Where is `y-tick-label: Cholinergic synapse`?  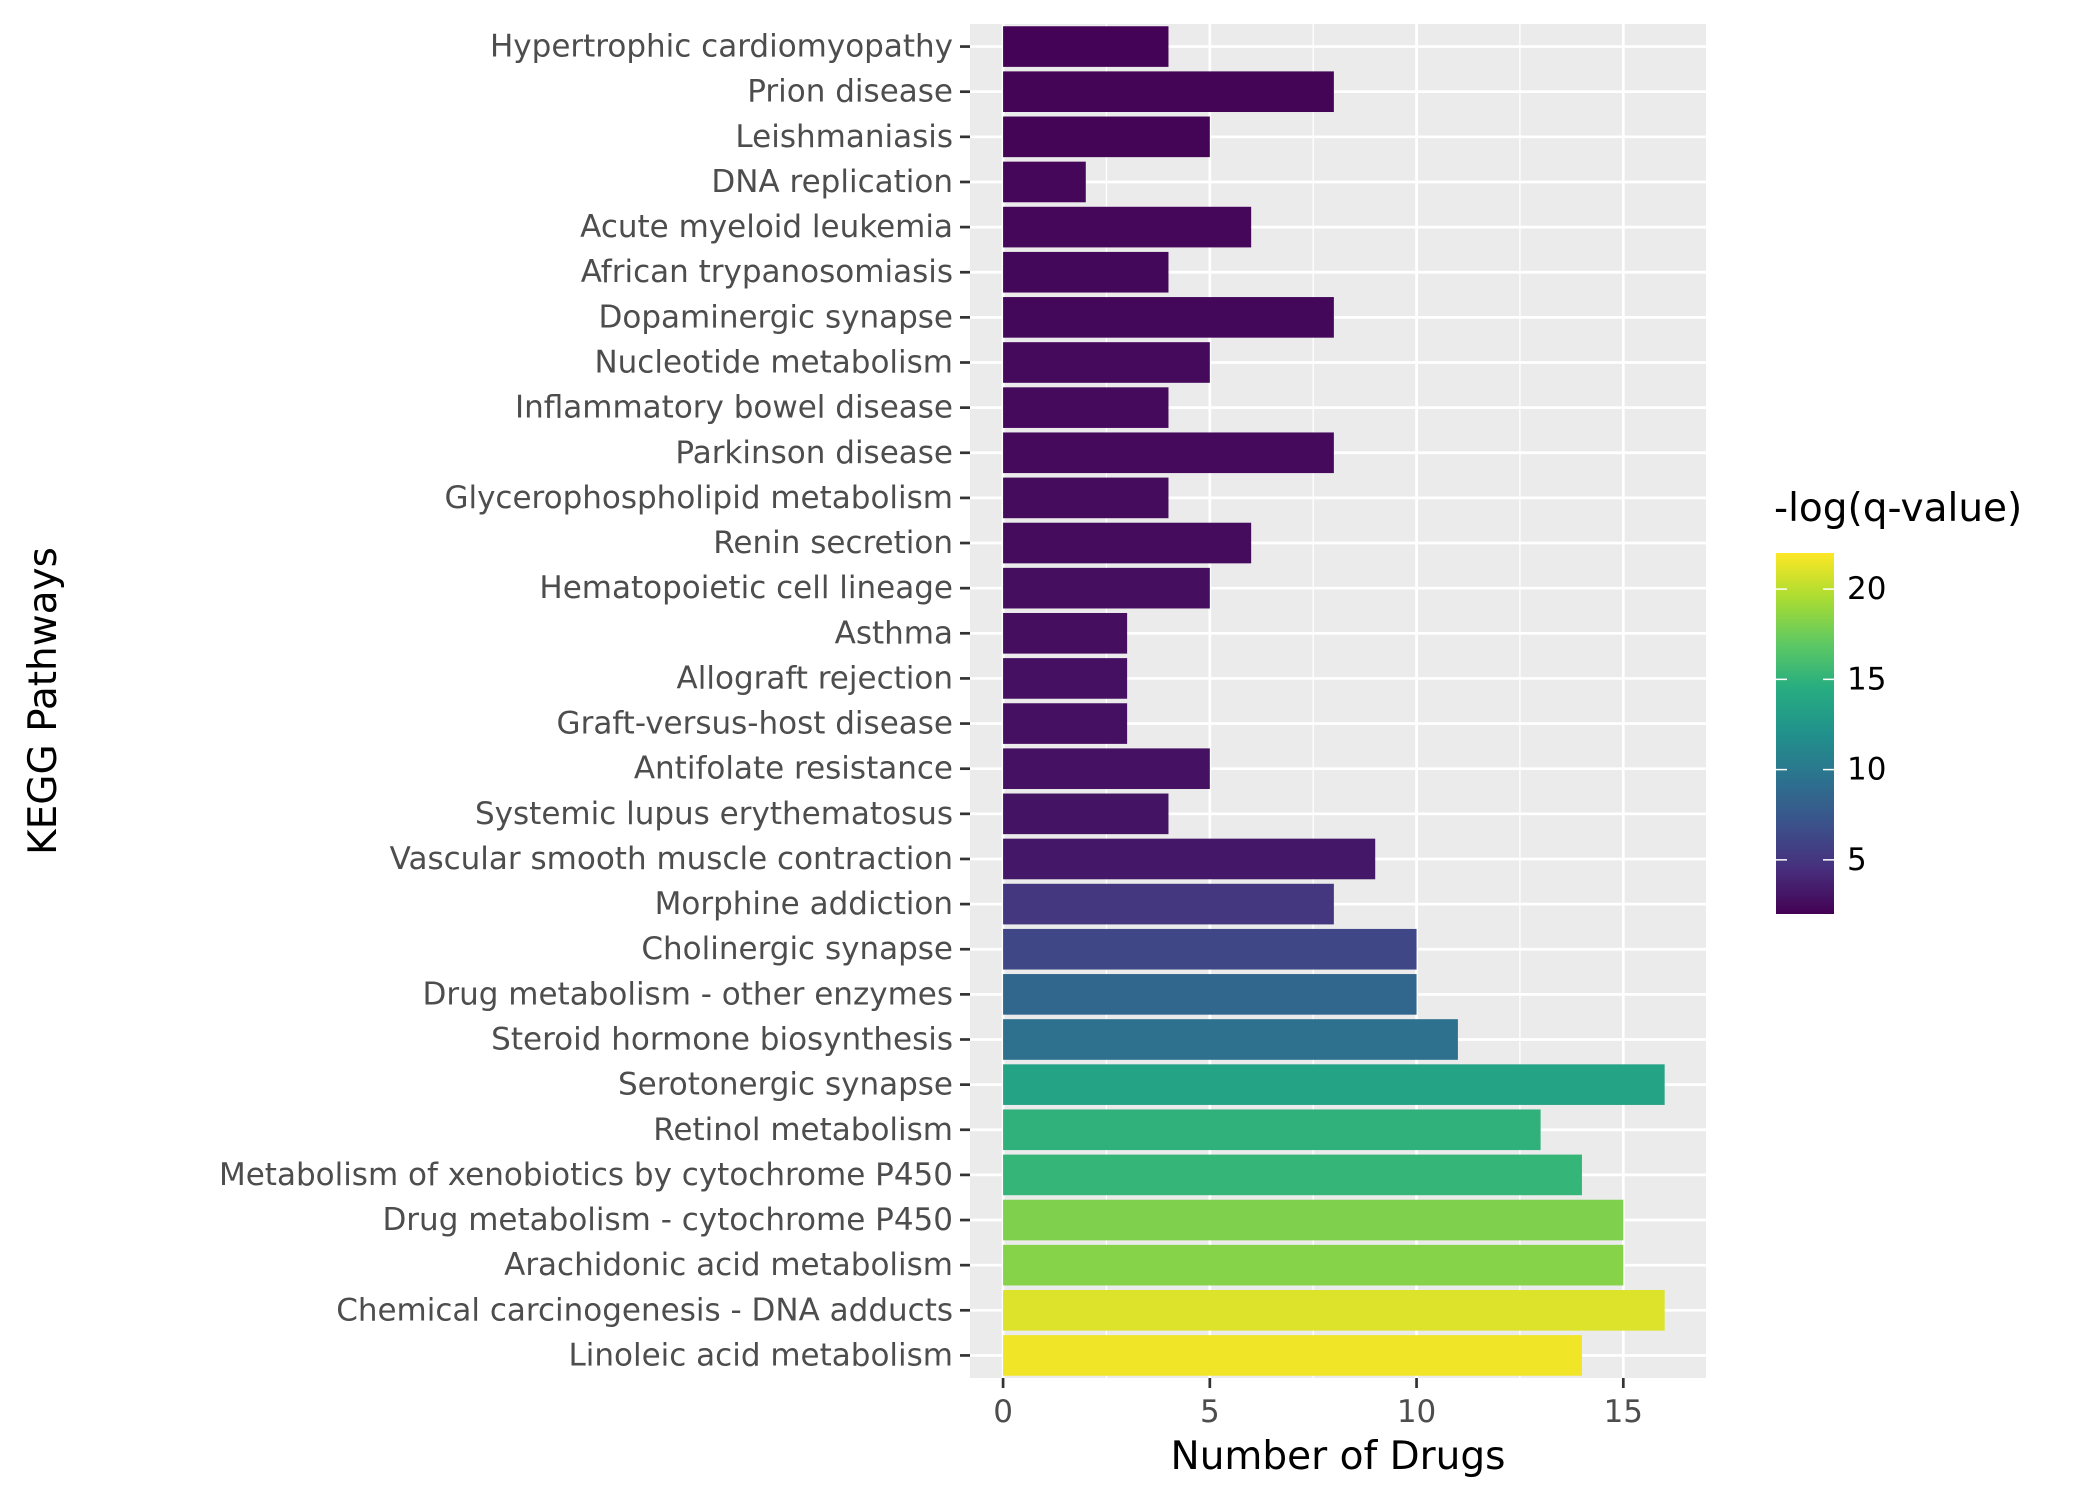 y-tick-label: Cholinergic synapse is located at coordinates (797, 949).